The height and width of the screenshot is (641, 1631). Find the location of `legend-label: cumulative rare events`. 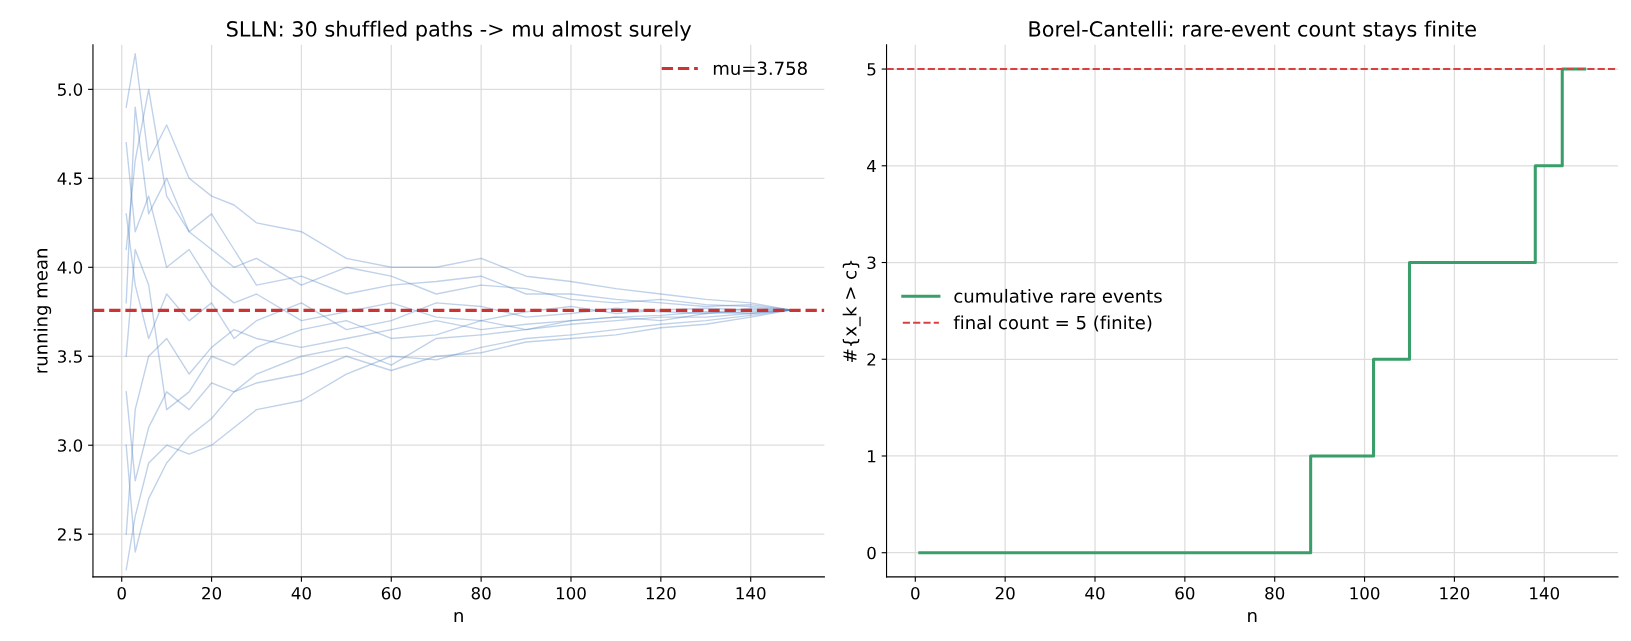

legend-label: cumulative rare events is located at coordinates (1058, 295).